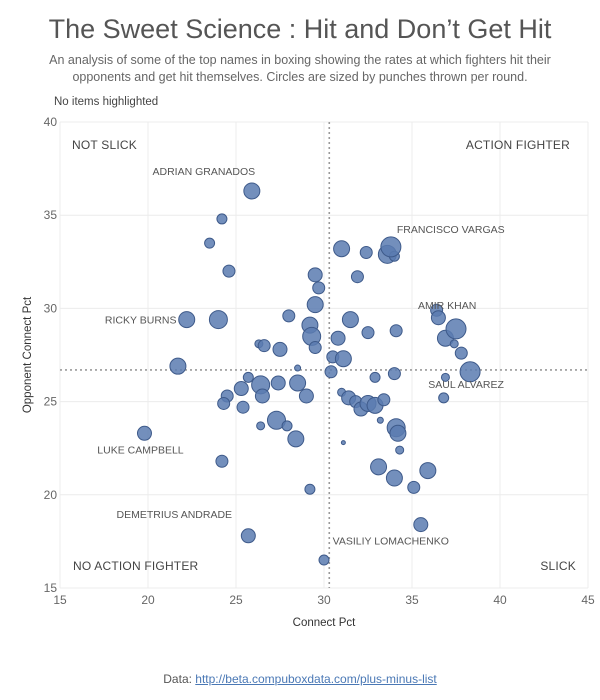  What do you see at coordinates (51, 495) in the screenshot?
I see `y-tick-label-1: 20` at bounding box center [51, 495].